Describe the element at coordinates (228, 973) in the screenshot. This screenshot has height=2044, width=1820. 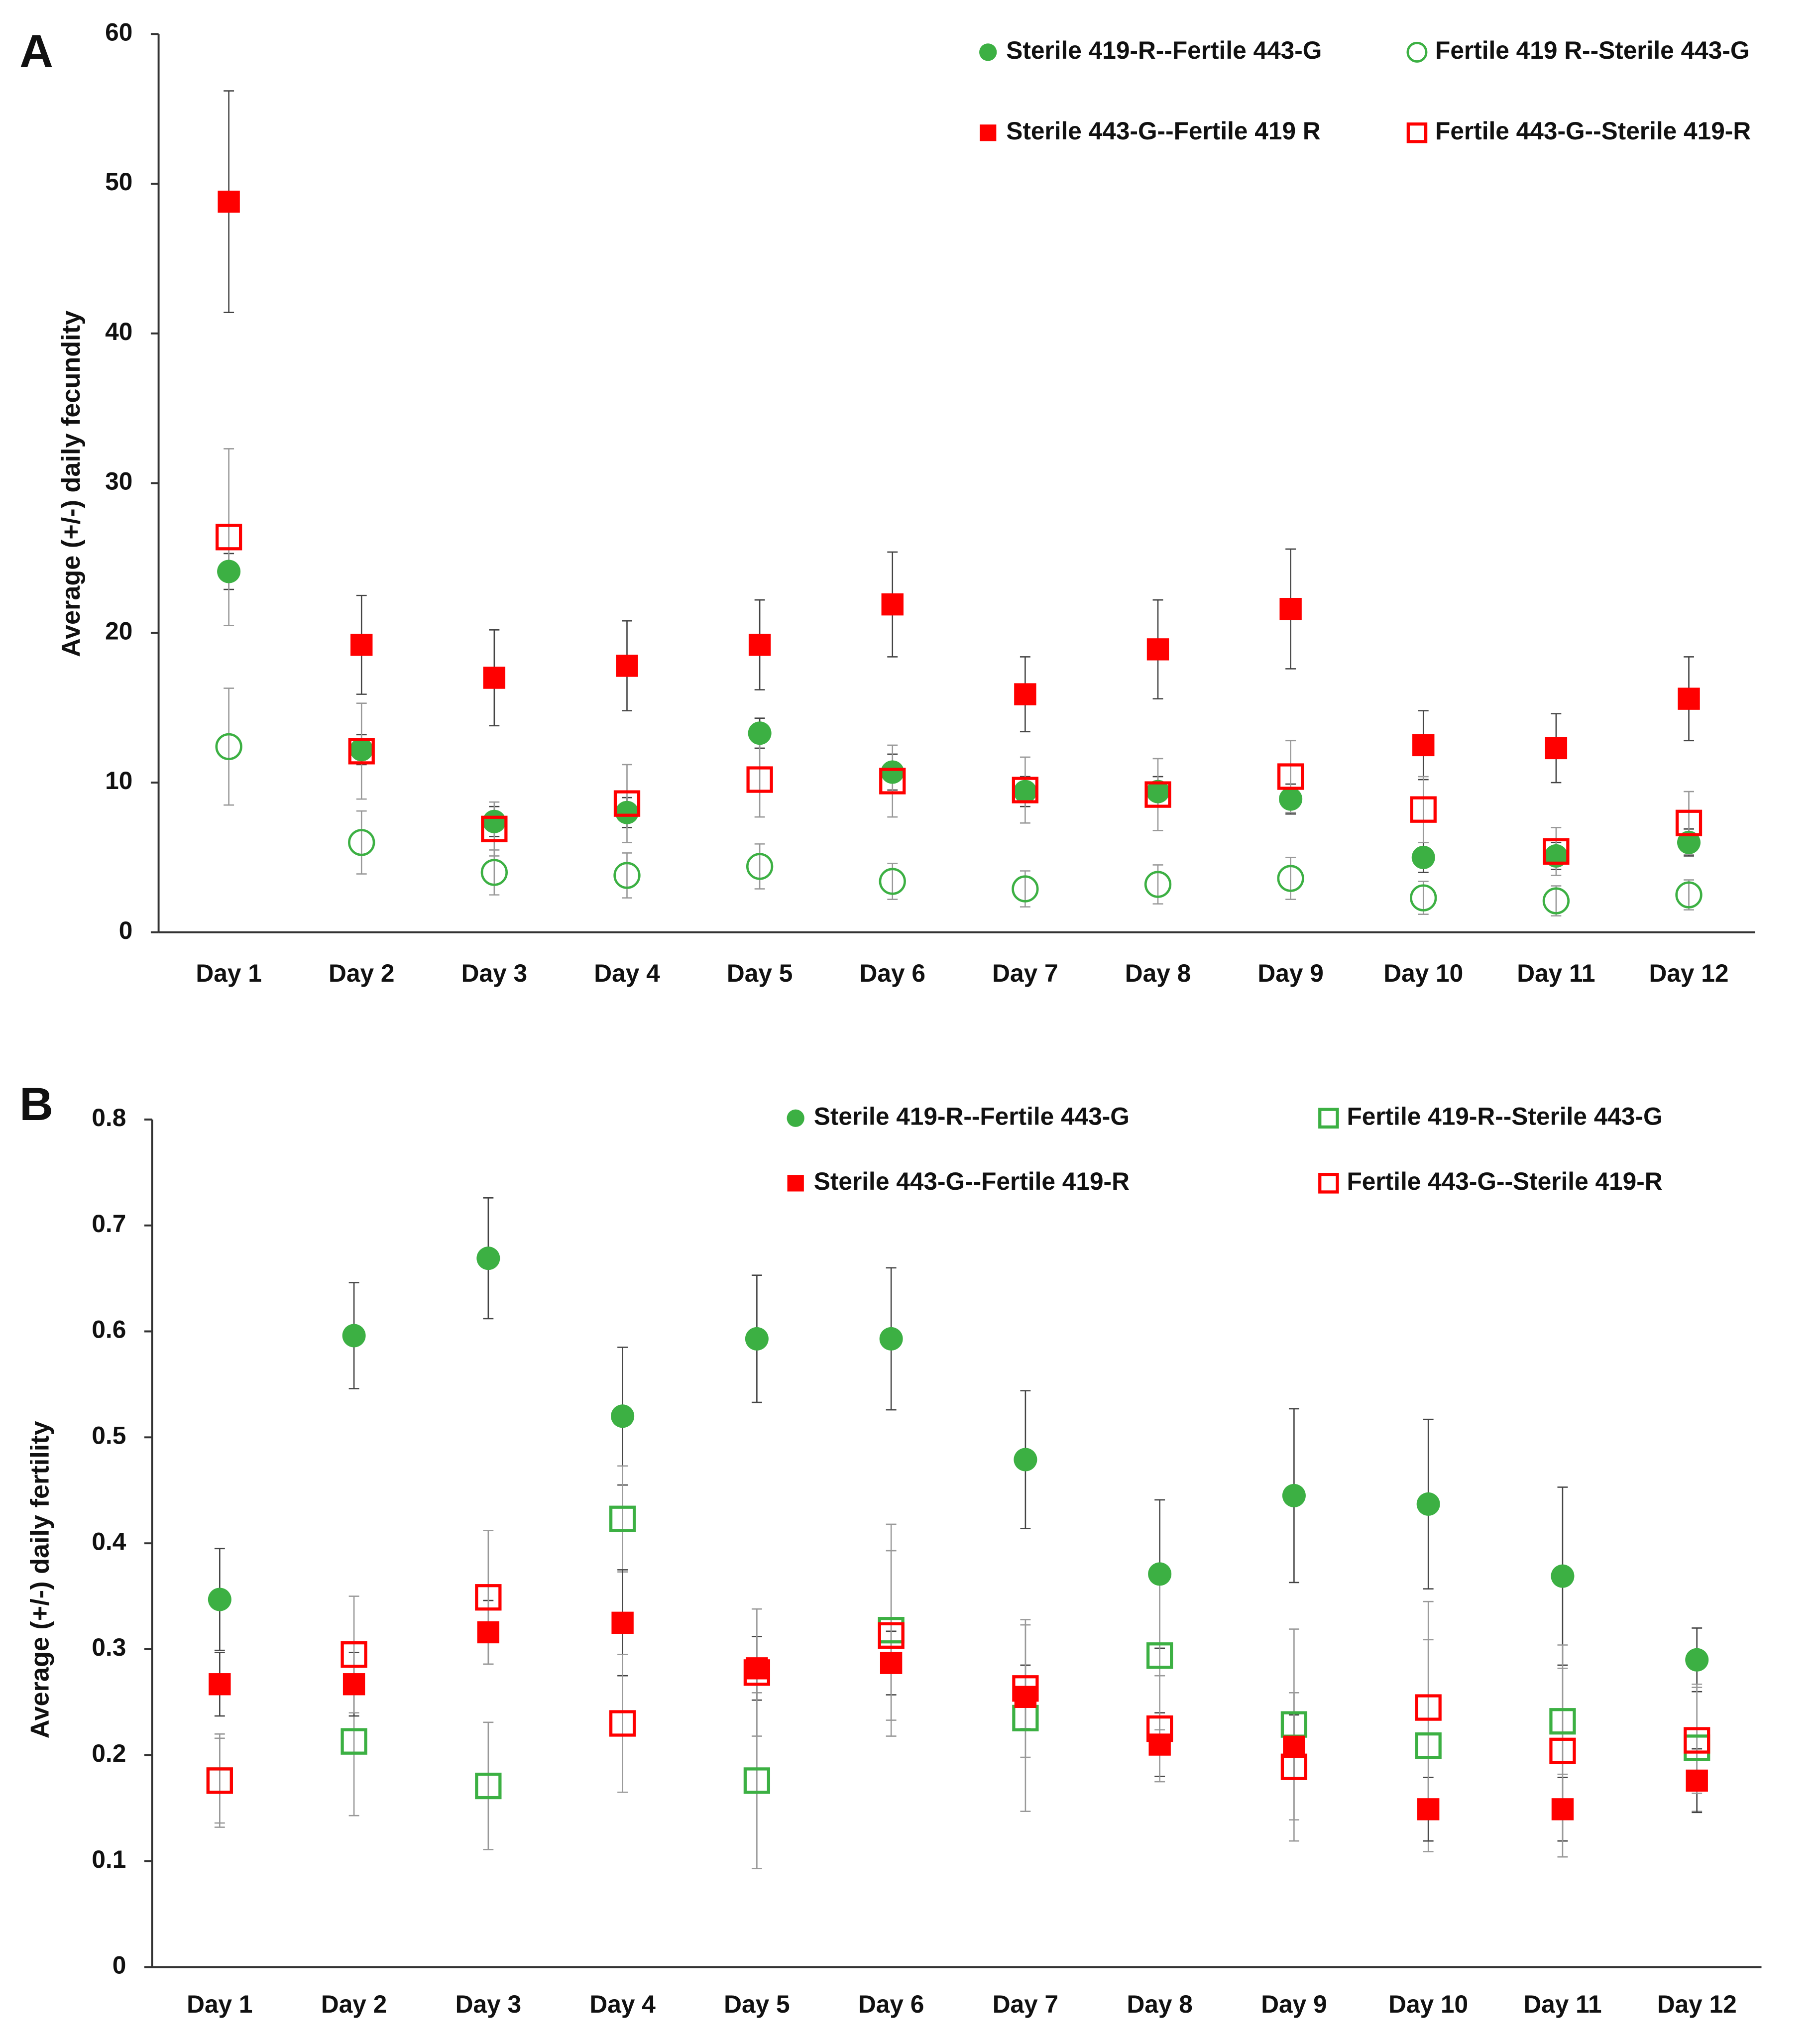
I see `x-tick-label: Day 1` at that location.